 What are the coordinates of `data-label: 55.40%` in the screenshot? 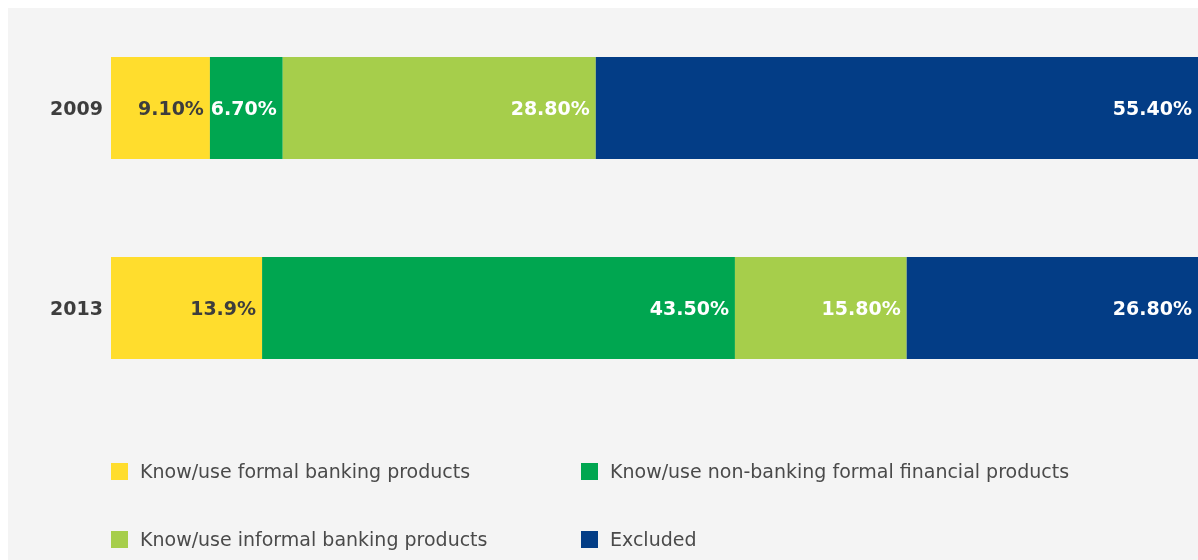 It's located at (1152, 108).